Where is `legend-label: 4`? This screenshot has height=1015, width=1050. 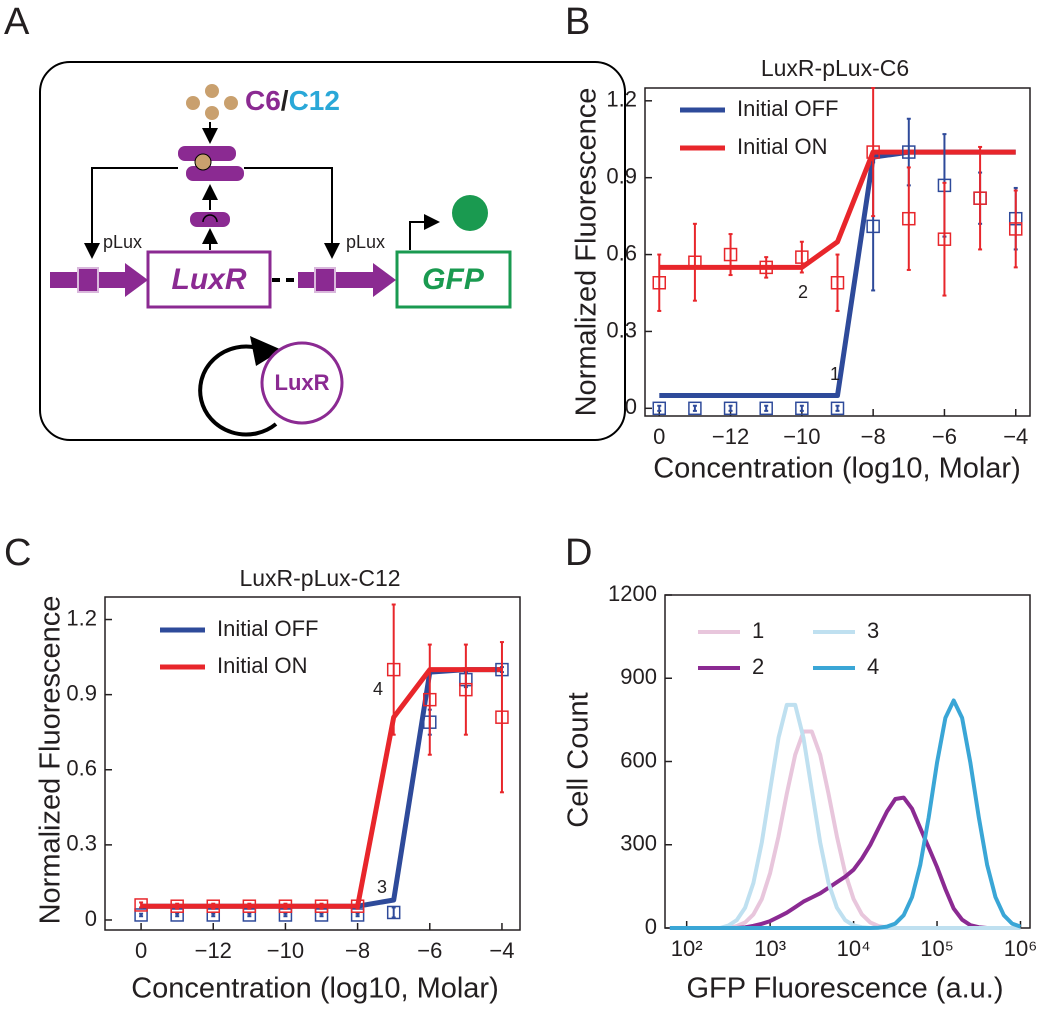 legend-label: 4 is located at coordinates (873, 666).